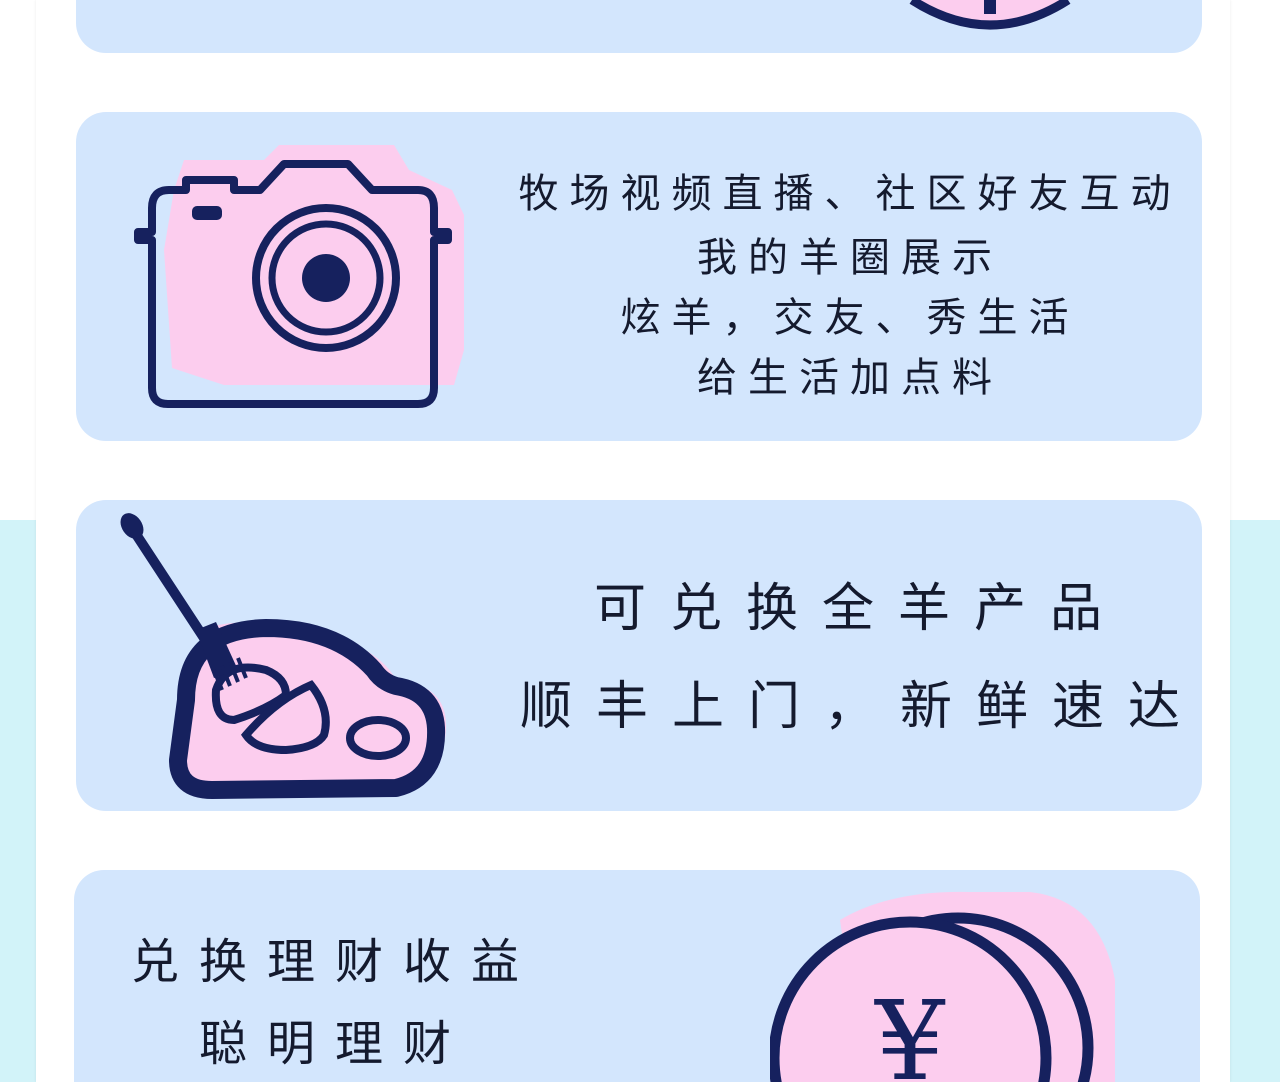 The image size is (1280, 1082). What do you see at coordinates (850, 318) in the screenshot?
I see `text-line: 炫羊，交友、秀生活` at bounding box center [850, 318].